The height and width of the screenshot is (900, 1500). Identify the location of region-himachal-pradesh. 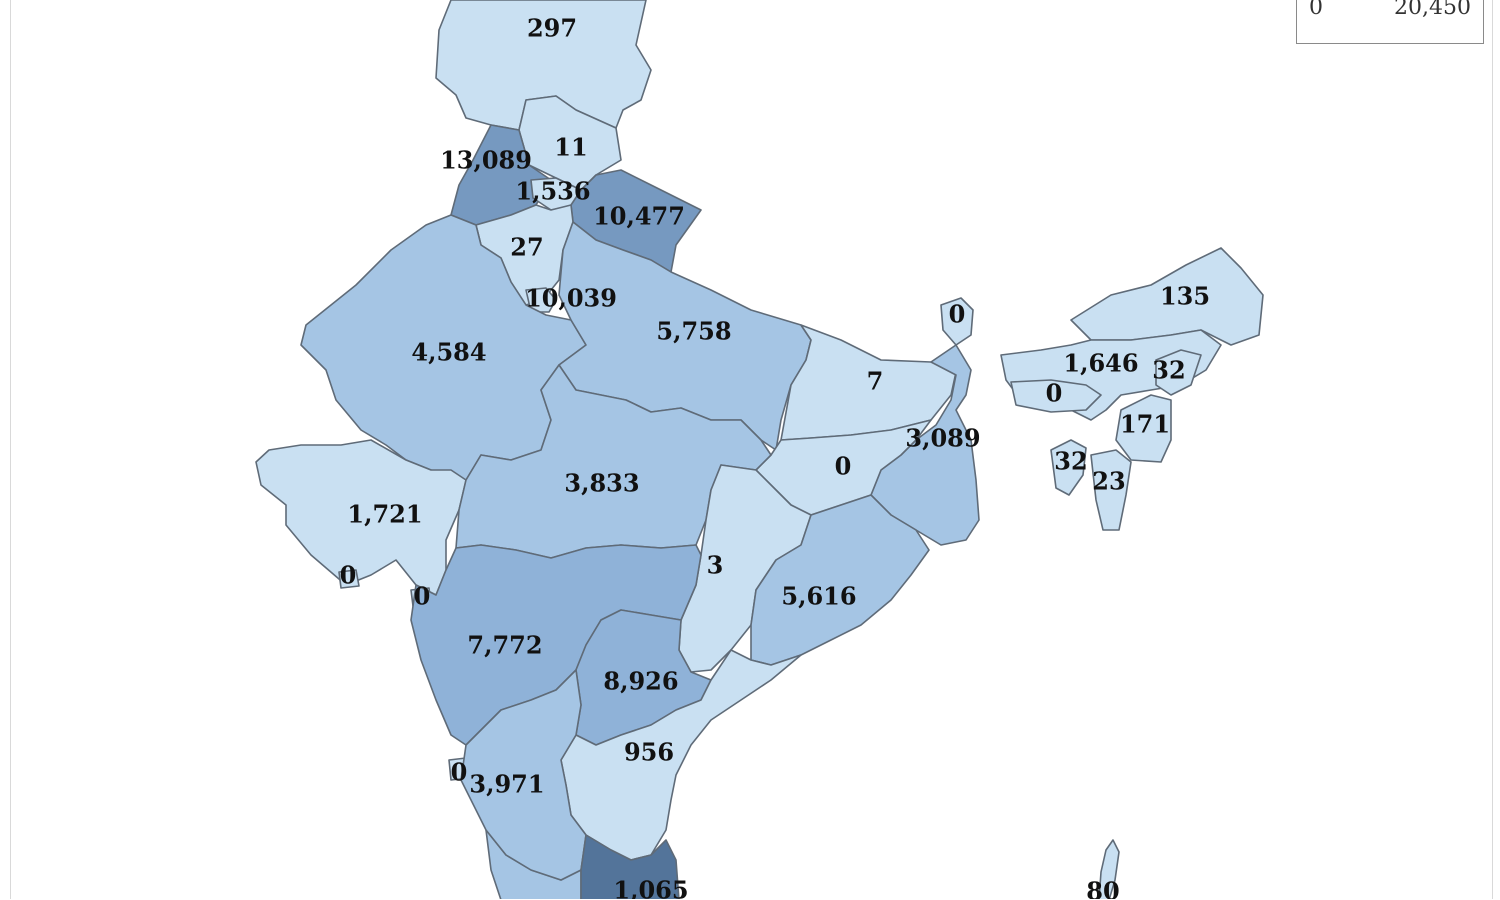
(570, 143).